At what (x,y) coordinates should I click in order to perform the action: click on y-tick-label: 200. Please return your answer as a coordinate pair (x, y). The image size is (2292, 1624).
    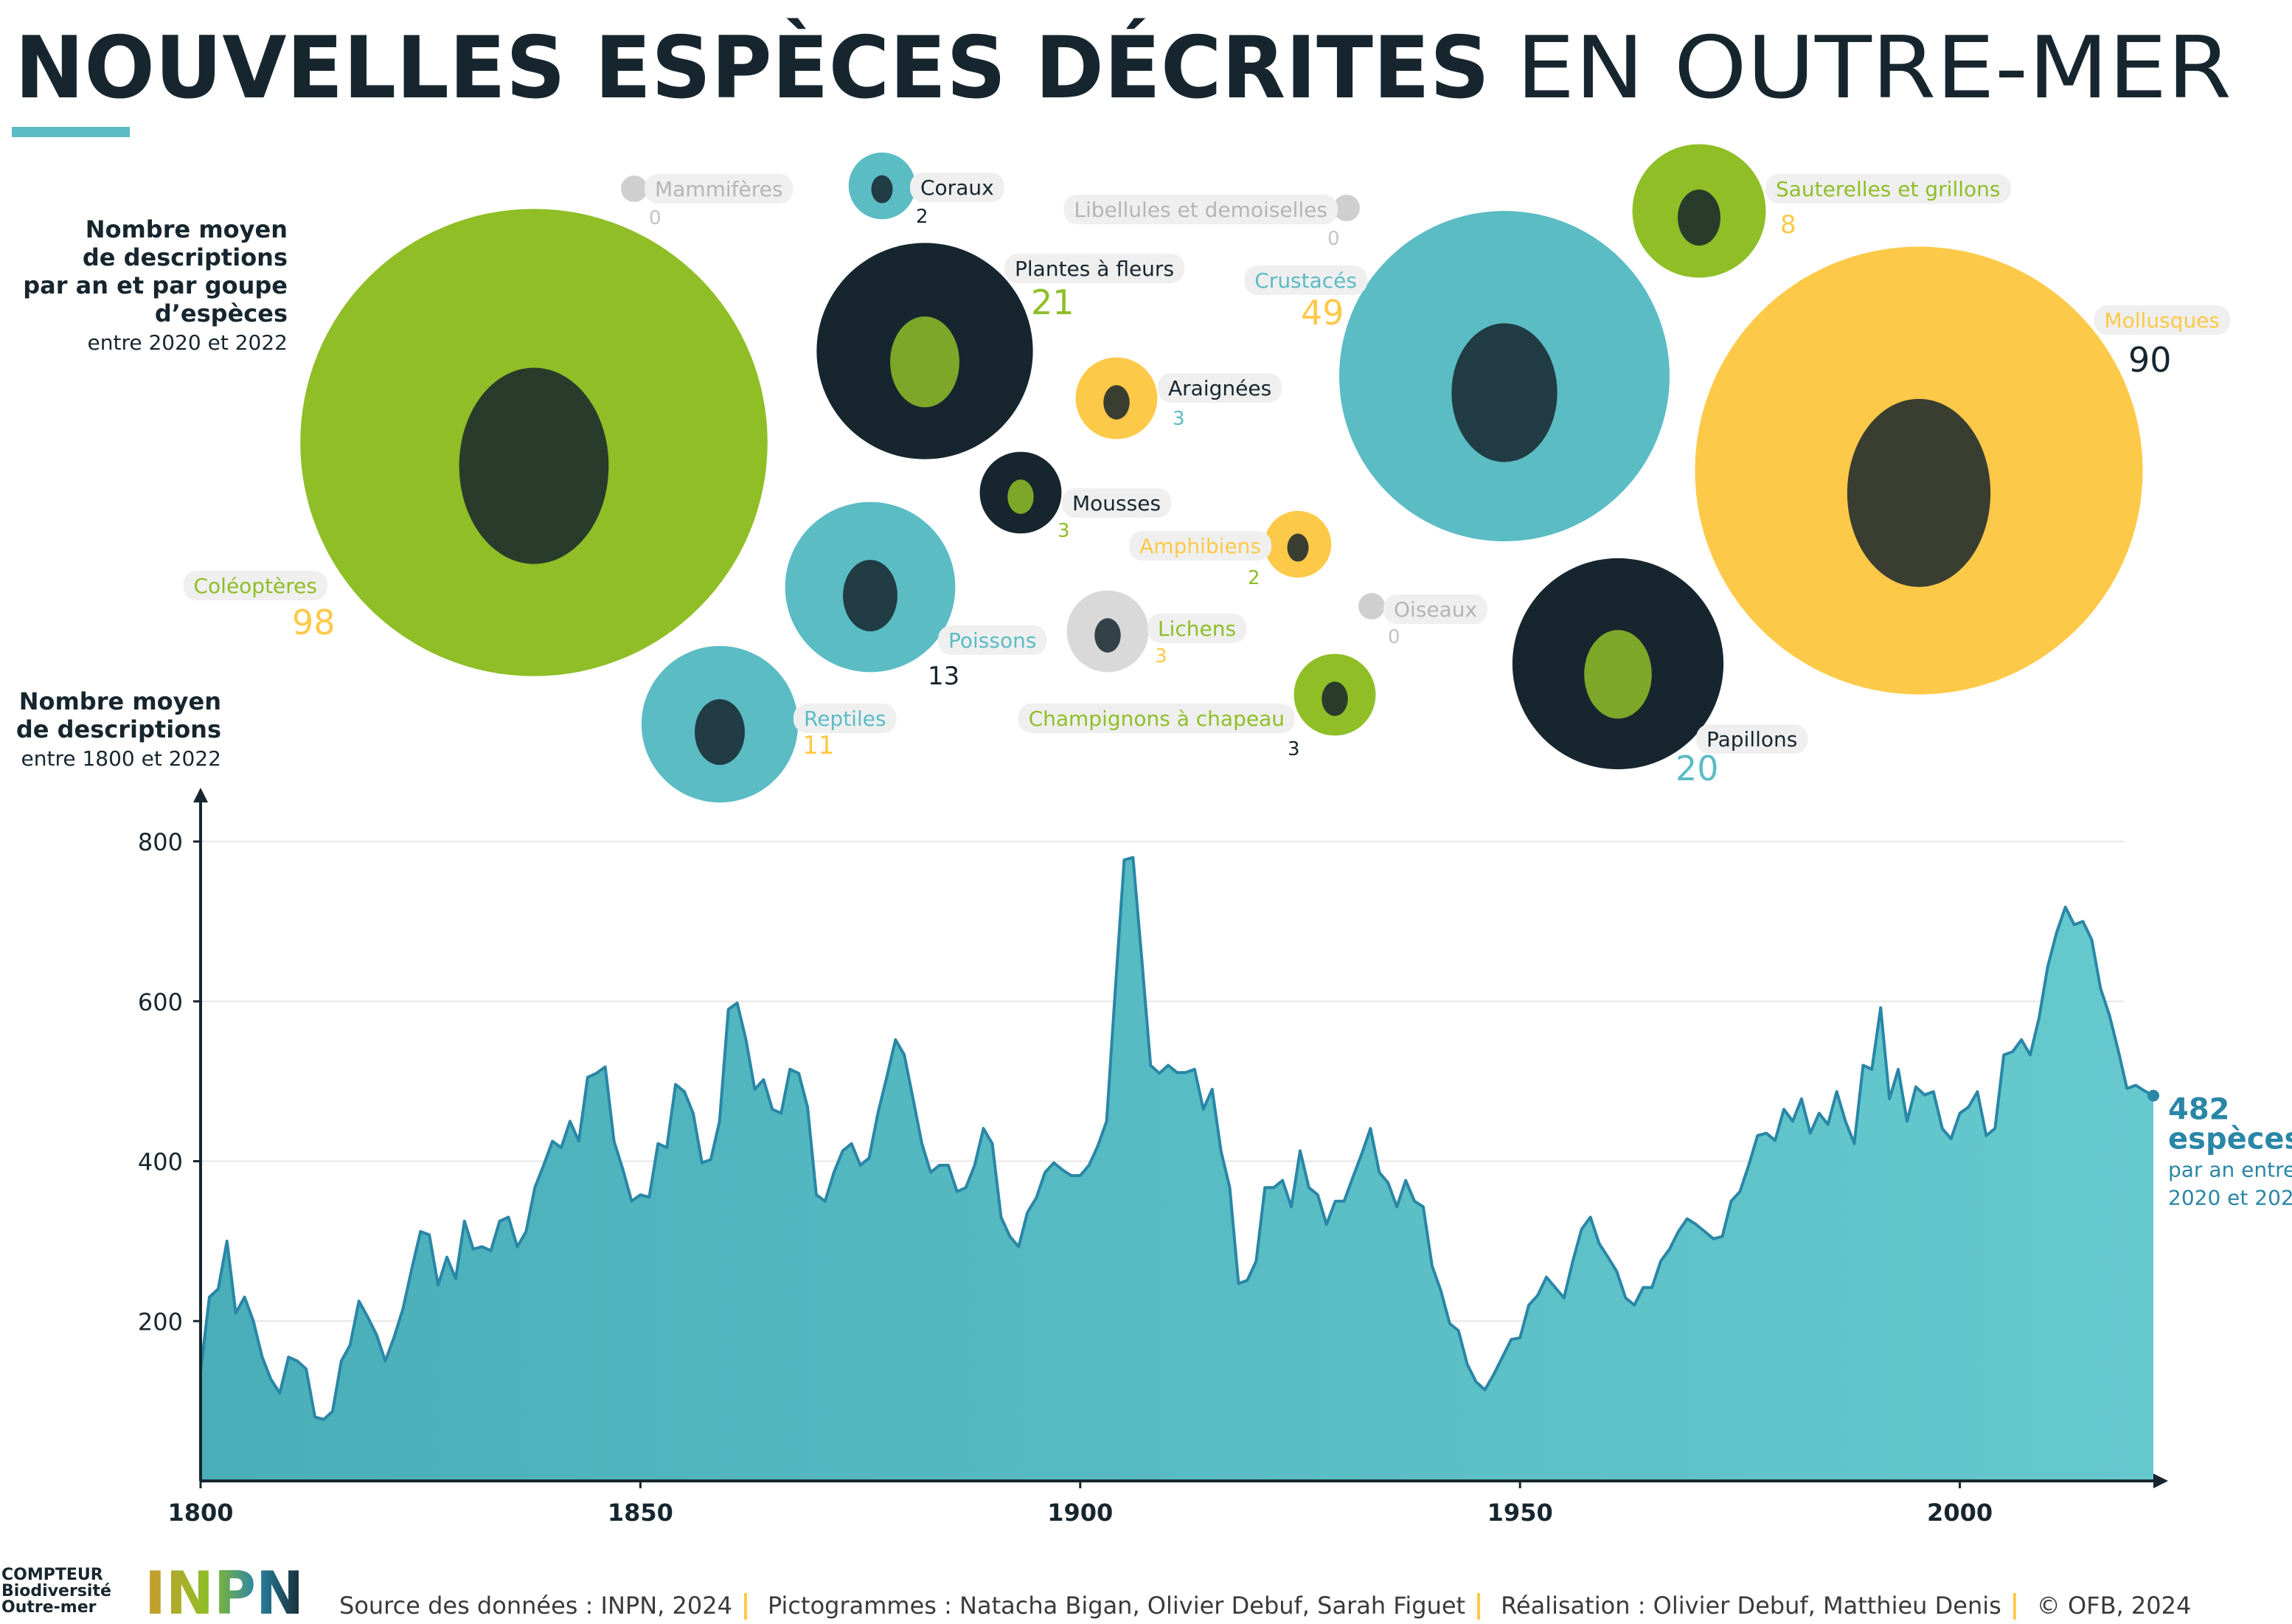
    Looking at the image, I should click on (160, 1322).